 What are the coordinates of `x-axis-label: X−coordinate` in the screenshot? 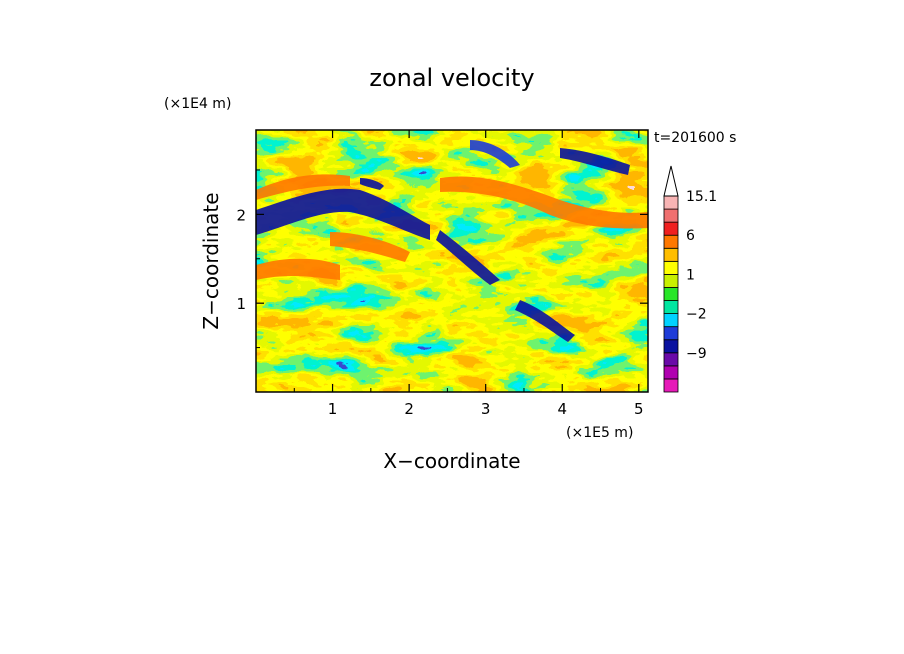 It's located at (451, 461).